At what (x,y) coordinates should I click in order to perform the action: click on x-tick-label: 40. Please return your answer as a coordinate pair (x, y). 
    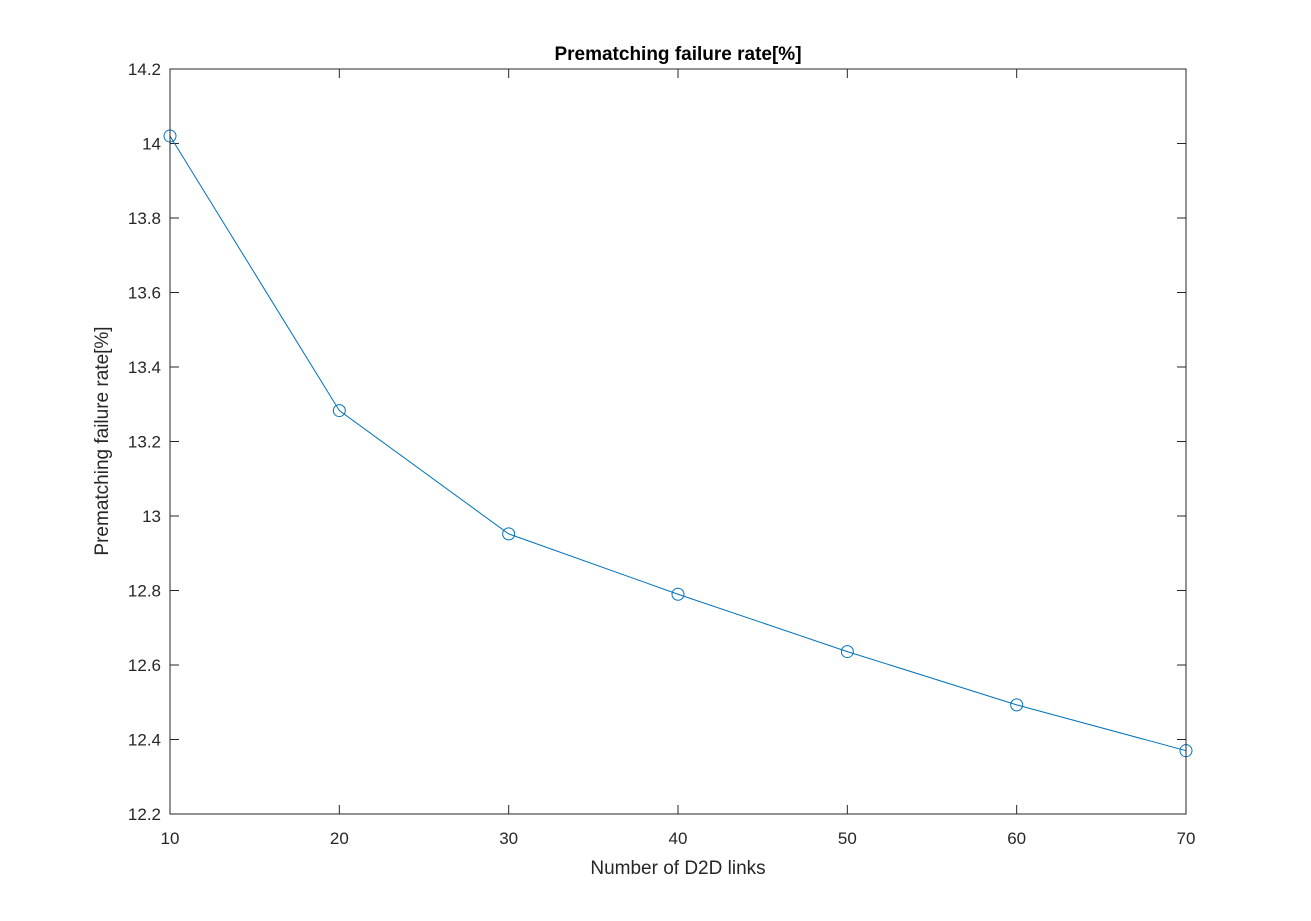
    Looking at the image, I should click on (678, 838).